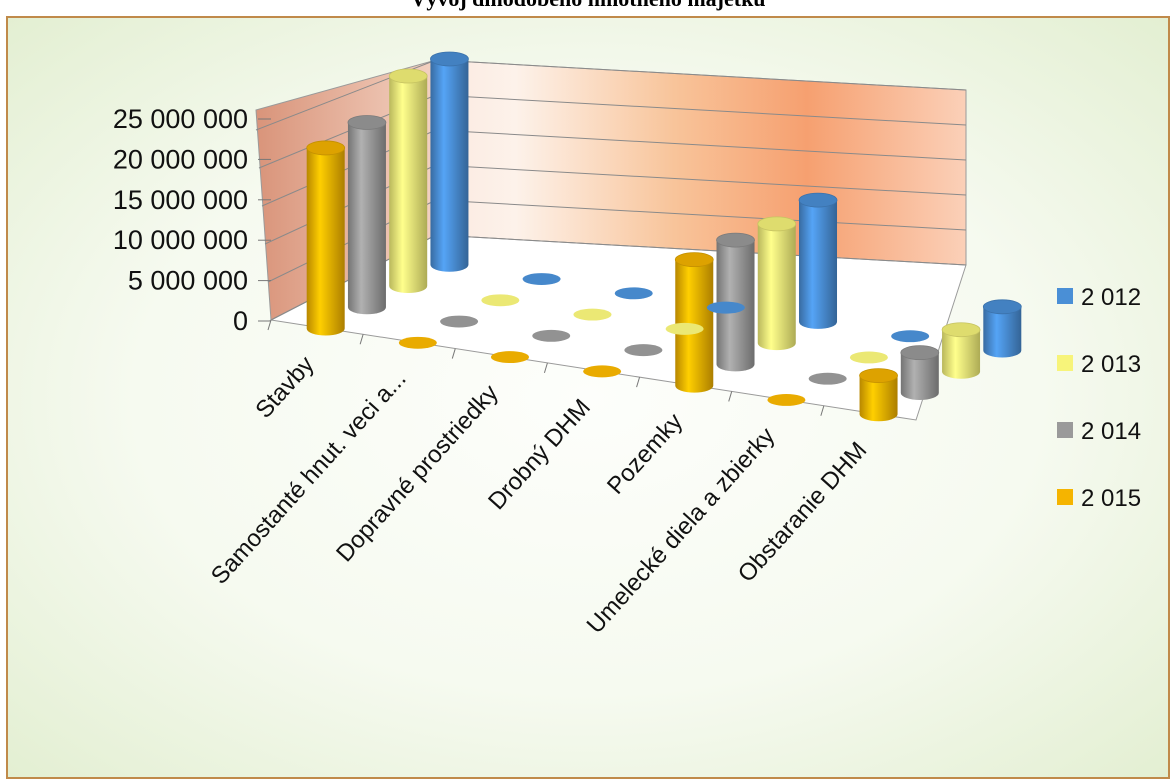 Image resolution: width=1176 pixels, height=783 pixels. What do you see at coordinates (539, 454) in the screenshot?
I see `x-category-label: Drobný DHM` at bounding box center [539, 454].